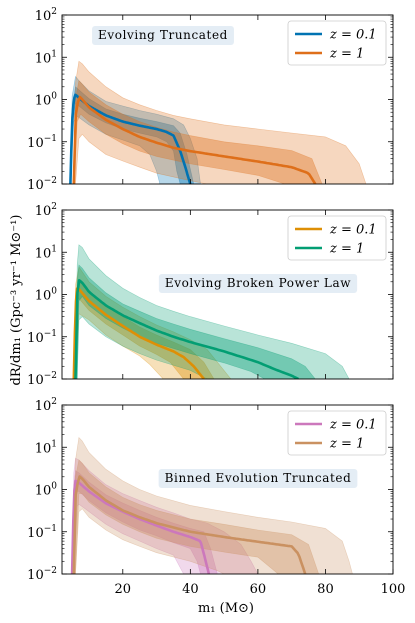 Image resolution: width=415 pixels, height=623 pixels. What do you see at coordinates (132, 135) in the screenshot?
I see `series-0-ci50-band` at bounding box center [132, 135].